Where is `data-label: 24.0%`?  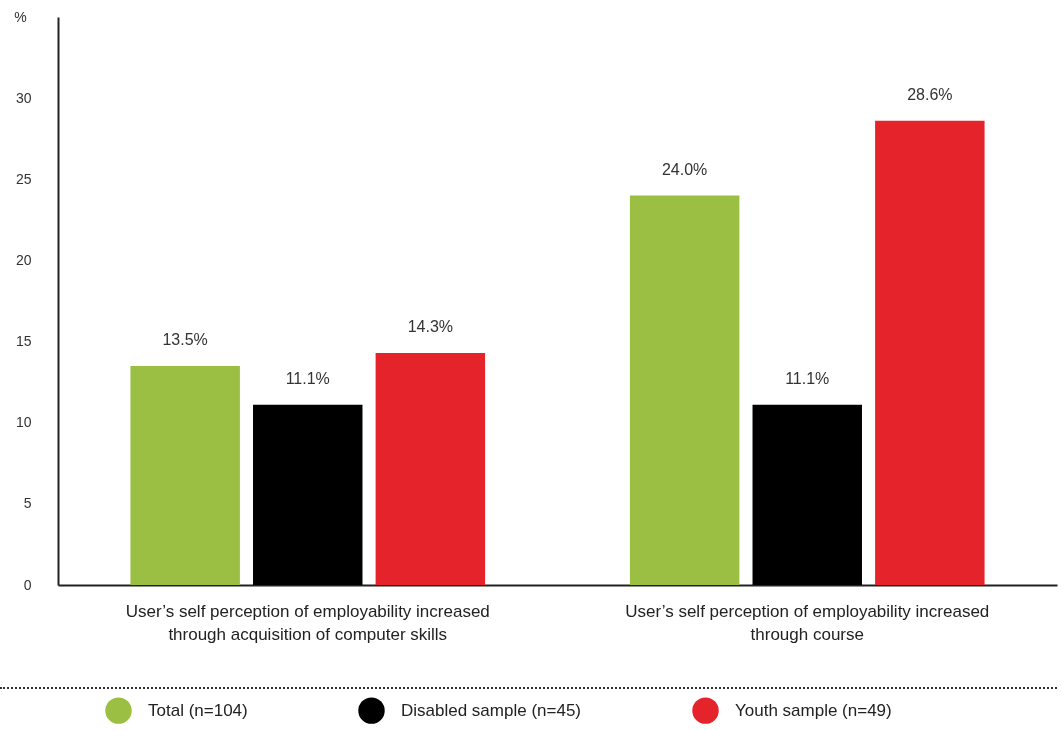 data-label: 24.0% is located at coordinates (684, 169).